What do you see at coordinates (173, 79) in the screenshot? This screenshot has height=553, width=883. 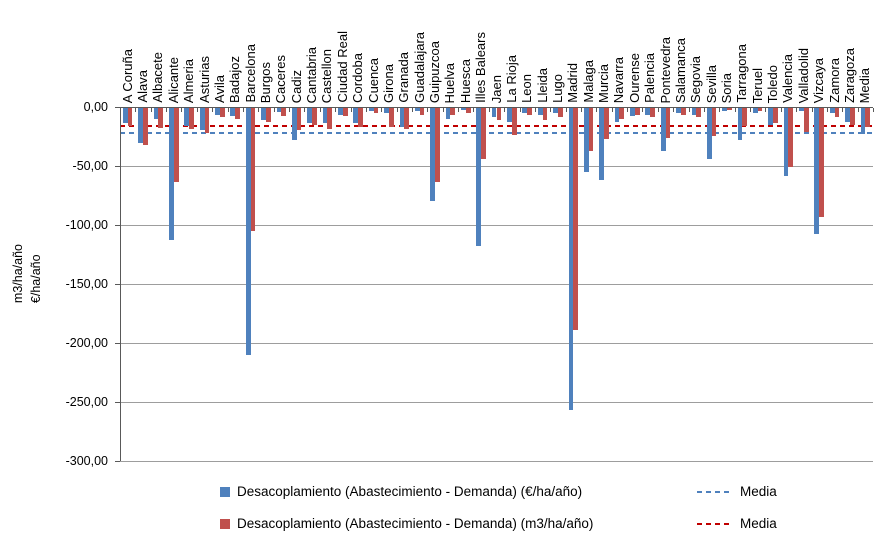 I see `x-axis-category-label: Alicante` at bounding box center [173, 79].